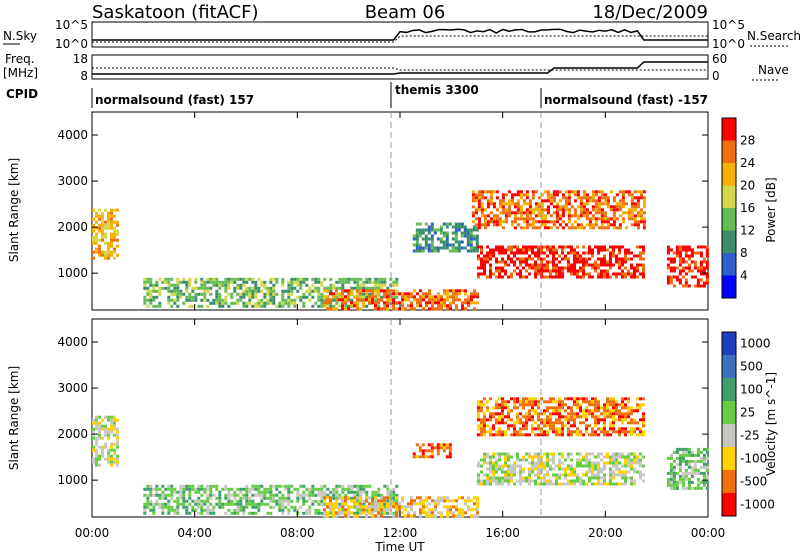 This screenshot has height=554, width=800. I want to click on nave-line, so click(400, 69).